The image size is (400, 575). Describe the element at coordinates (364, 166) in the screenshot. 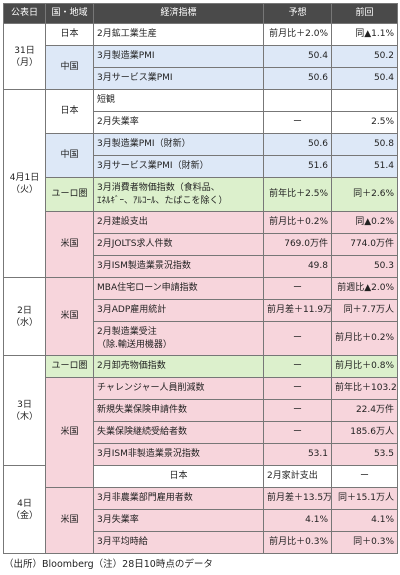

I see `previous-cell: 51.4` at that location.